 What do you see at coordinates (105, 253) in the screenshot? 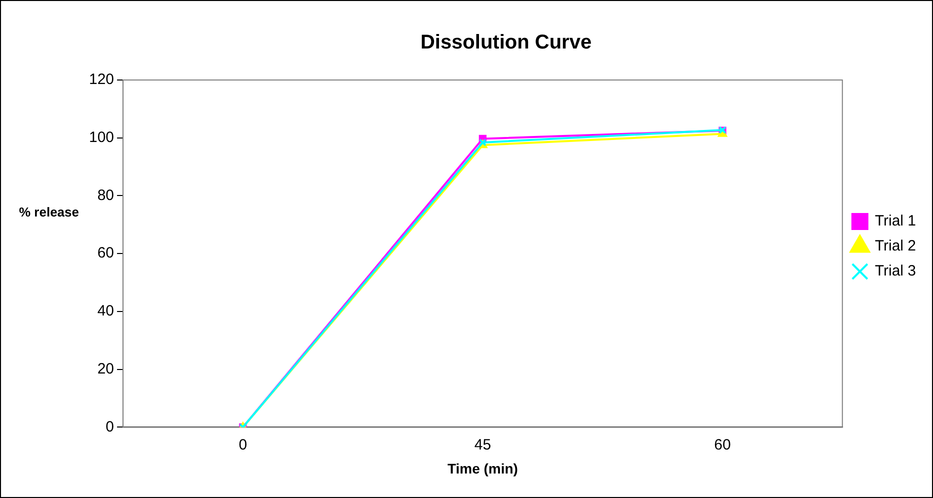
I see `y-tick-label: 60` at bounding box center [105, 253].